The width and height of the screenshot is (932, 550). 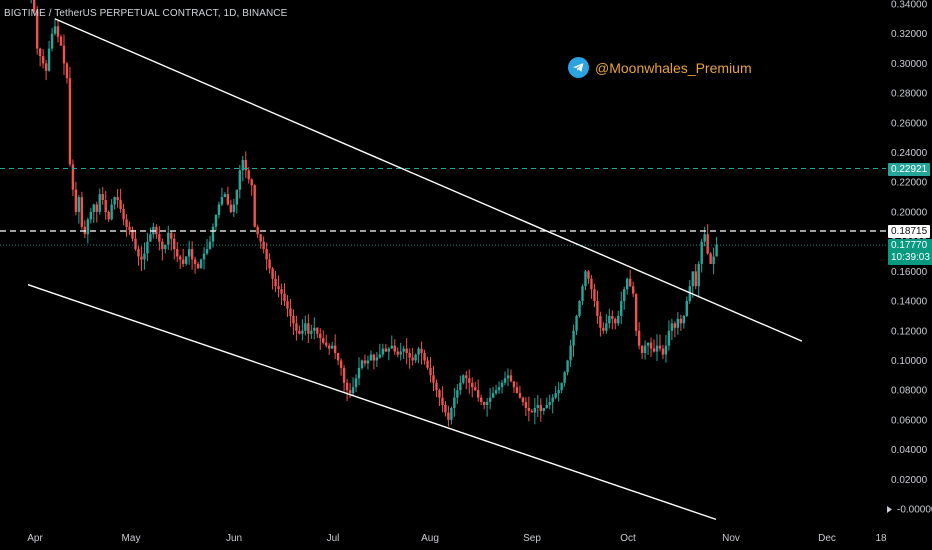 What do you see at coordinates (910, 257) in the screenshot?
I see `bar-countdown: 10:39:03` at bounding box center [910, 257].